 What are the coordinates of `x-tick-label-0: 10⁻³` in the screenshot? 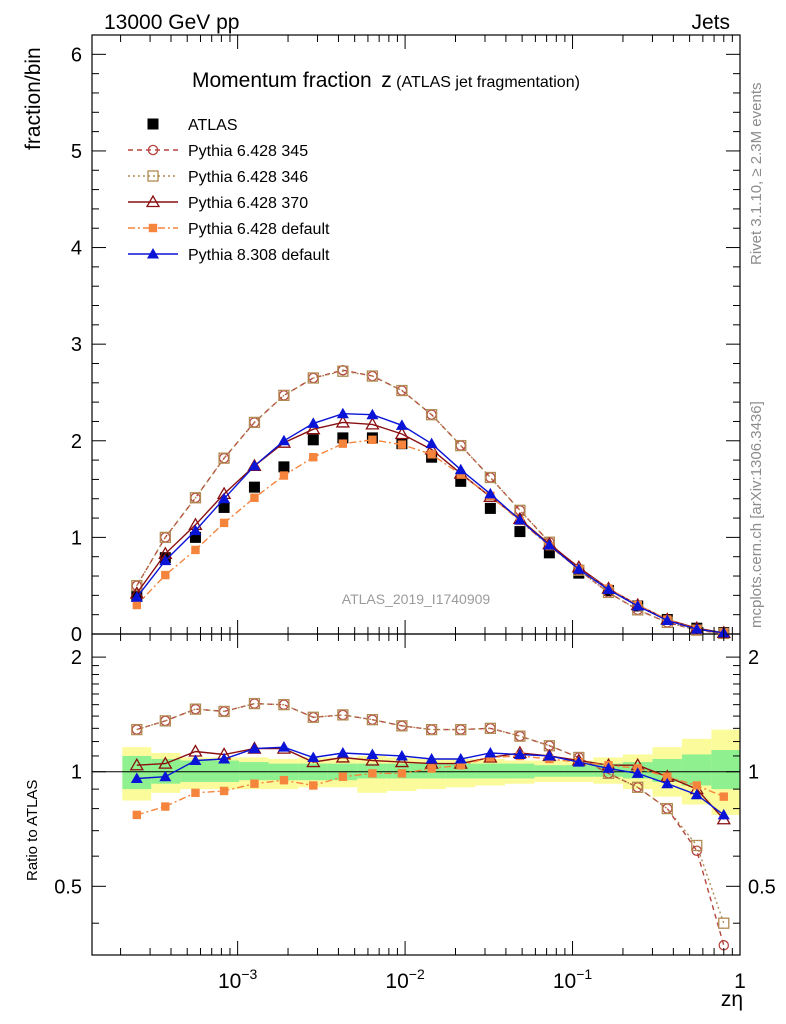 It's located at (238, 979).